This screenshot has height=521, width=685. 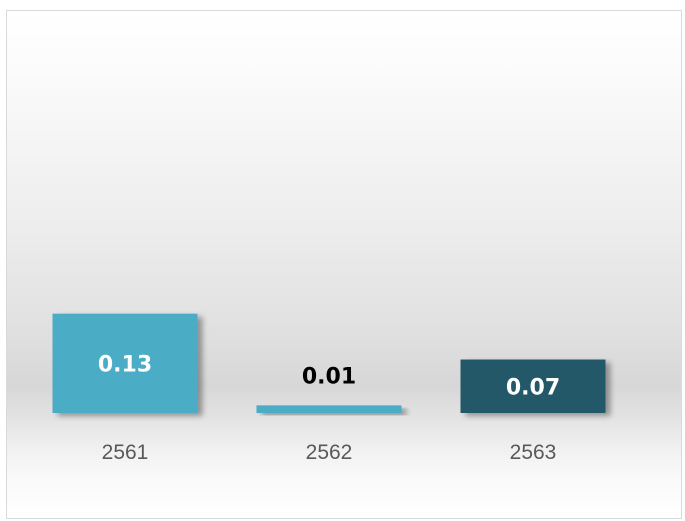 I want to click on data-label-2561: 0.13, so click(x=125, y=364).